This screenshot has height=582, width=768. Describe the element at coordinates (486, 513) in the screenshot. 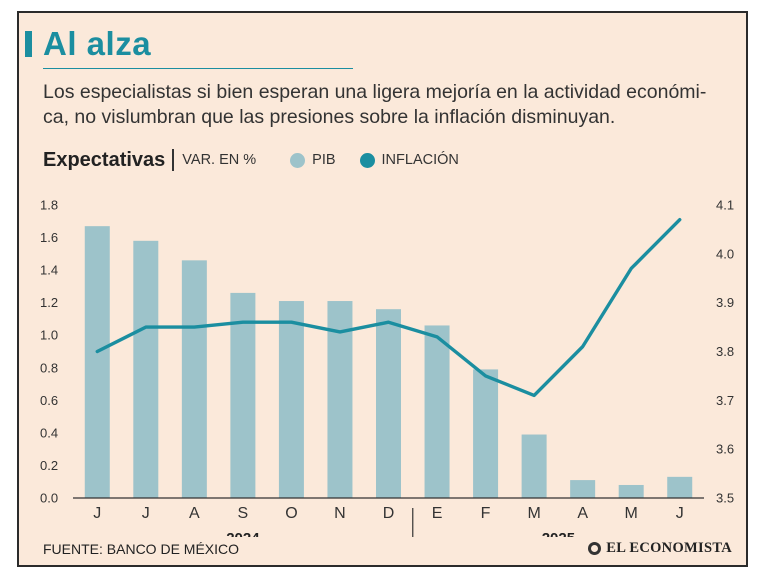

I see `category-label: F` at that location.